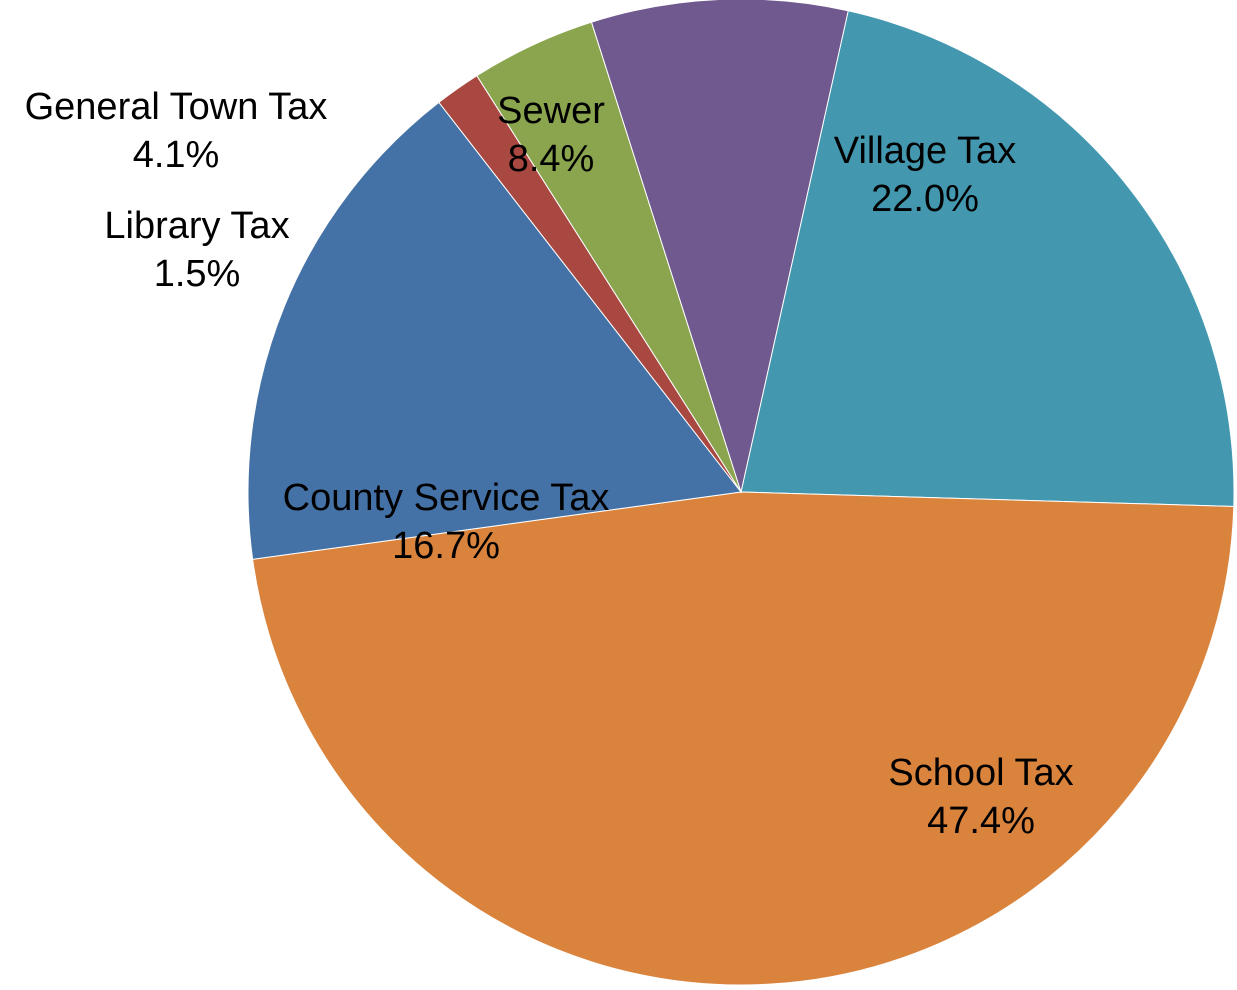 The image size is (1237, 990). I want to click on slice-label-county-service-tax: County Service Tax 16.7%, so click(446, 522).